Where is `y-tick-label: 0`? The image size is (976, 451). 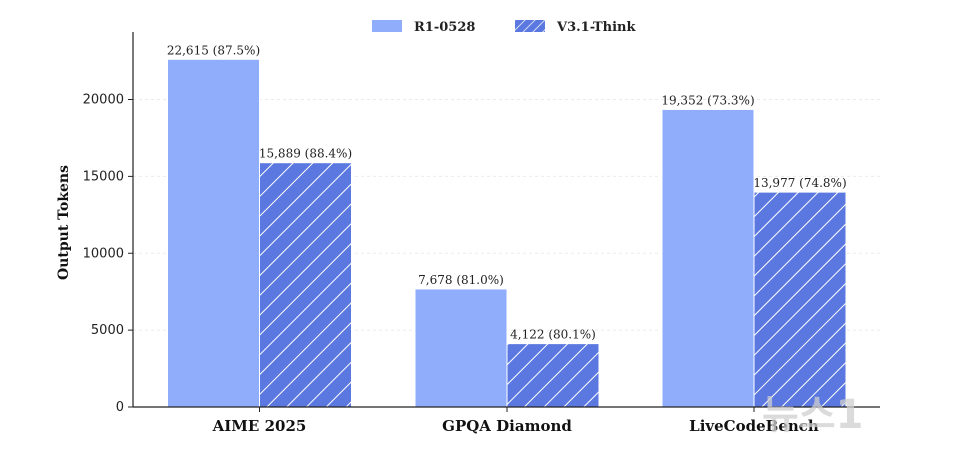 y-tick-label: 0 is located at coordinates (120, 407).